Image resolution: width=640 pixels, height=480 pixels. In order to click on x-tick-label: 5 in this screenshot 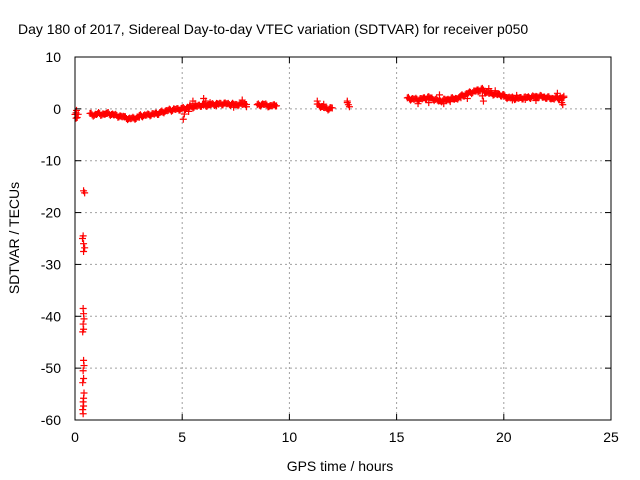, I will do `click(182, 437)`.